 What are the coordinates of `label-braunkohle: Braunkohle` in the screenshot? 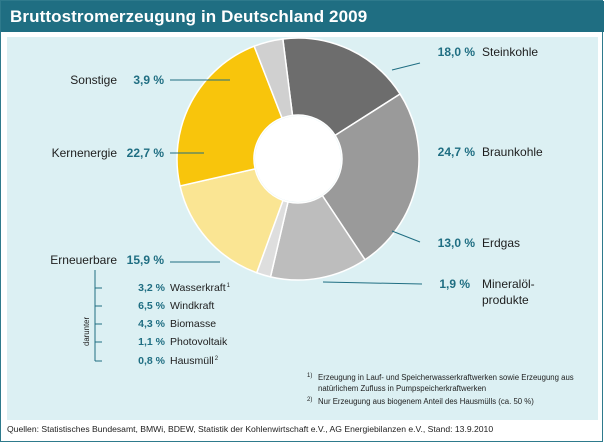 It's located at (512, 152).